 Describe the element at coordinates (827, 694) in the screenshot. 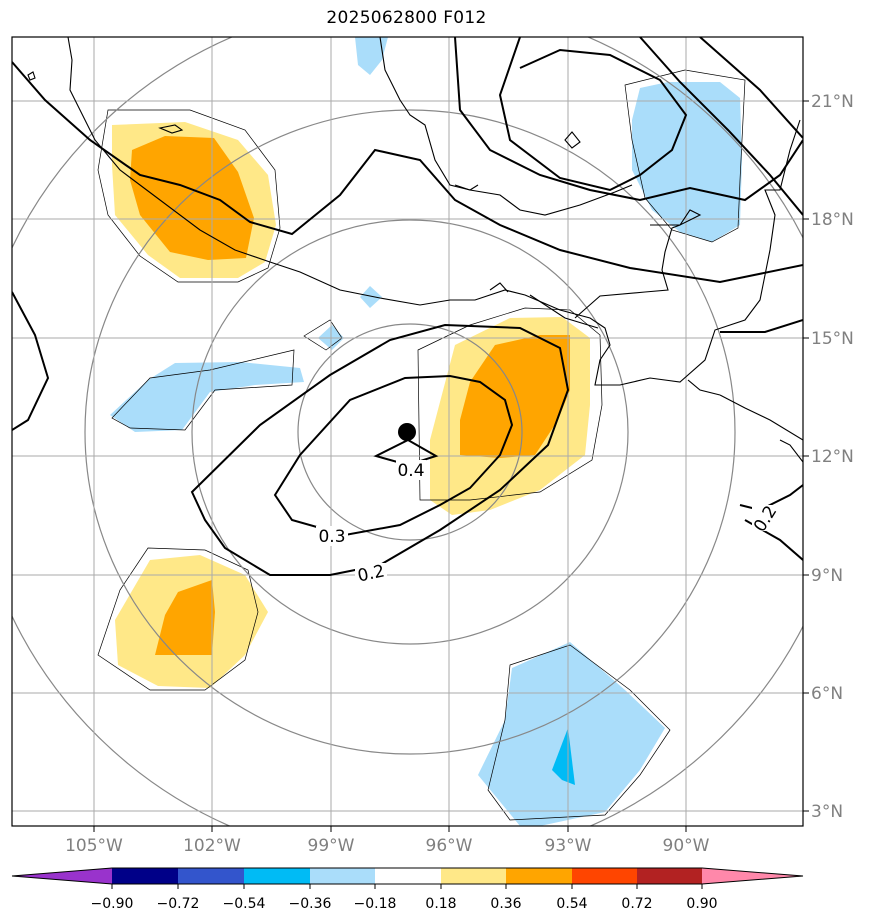

I see `lat-label: 6°N` at that location.